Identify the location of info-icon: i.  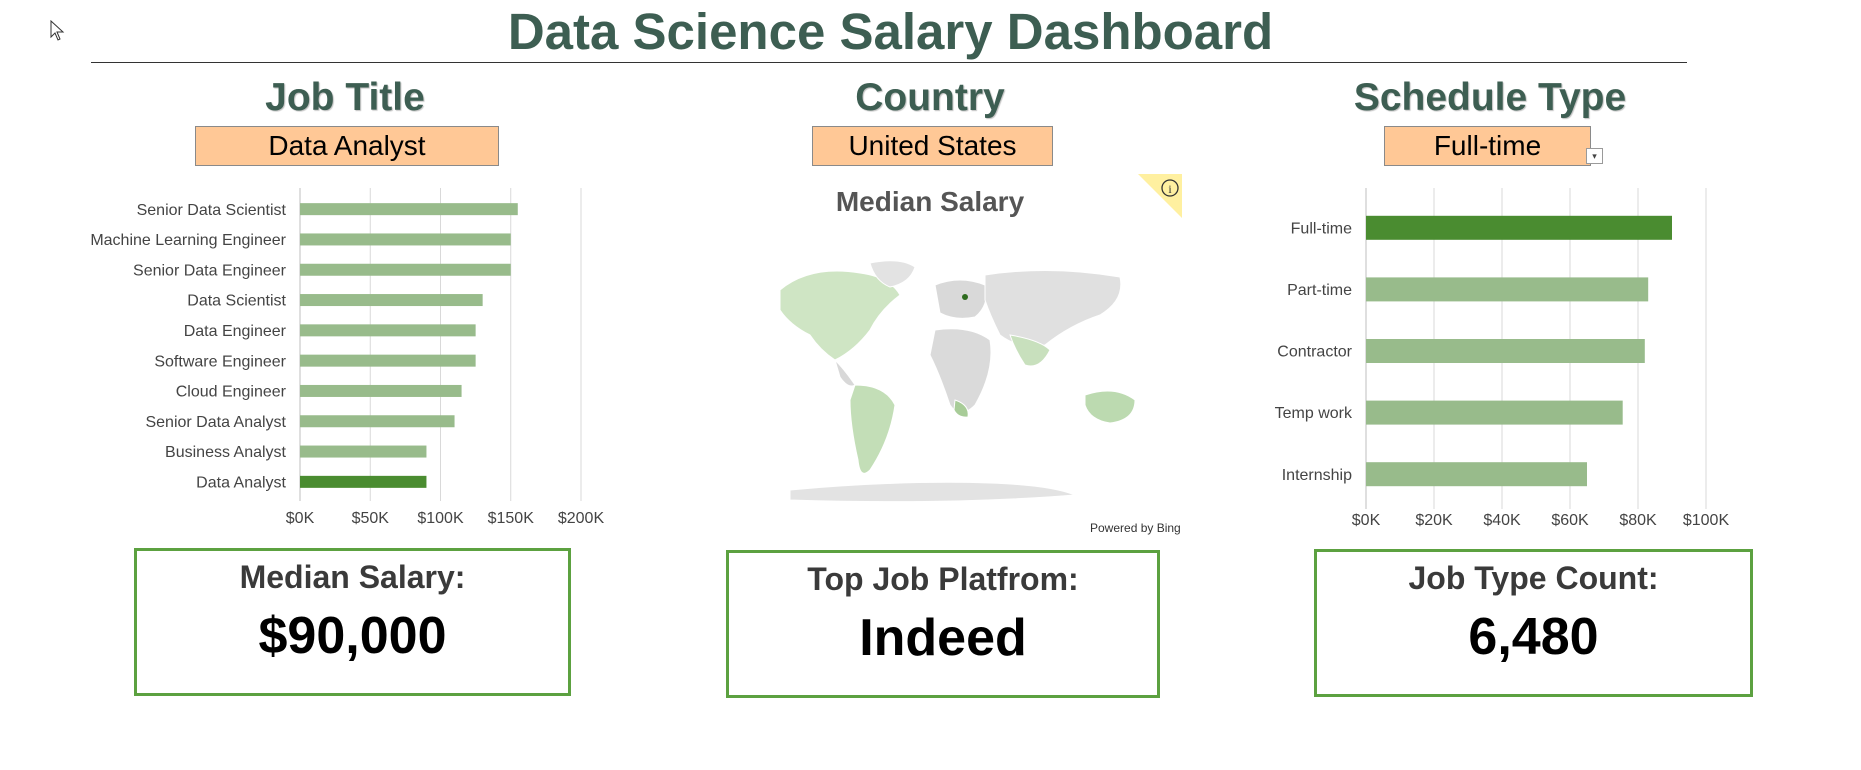
(1160, 196).